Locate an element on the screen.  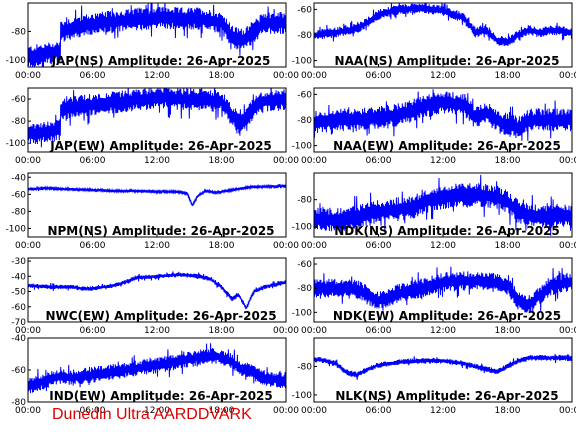
chart-title: NPM(NS) Amplitude: 26-Apr-2025 is located at coordinates (160, 231).